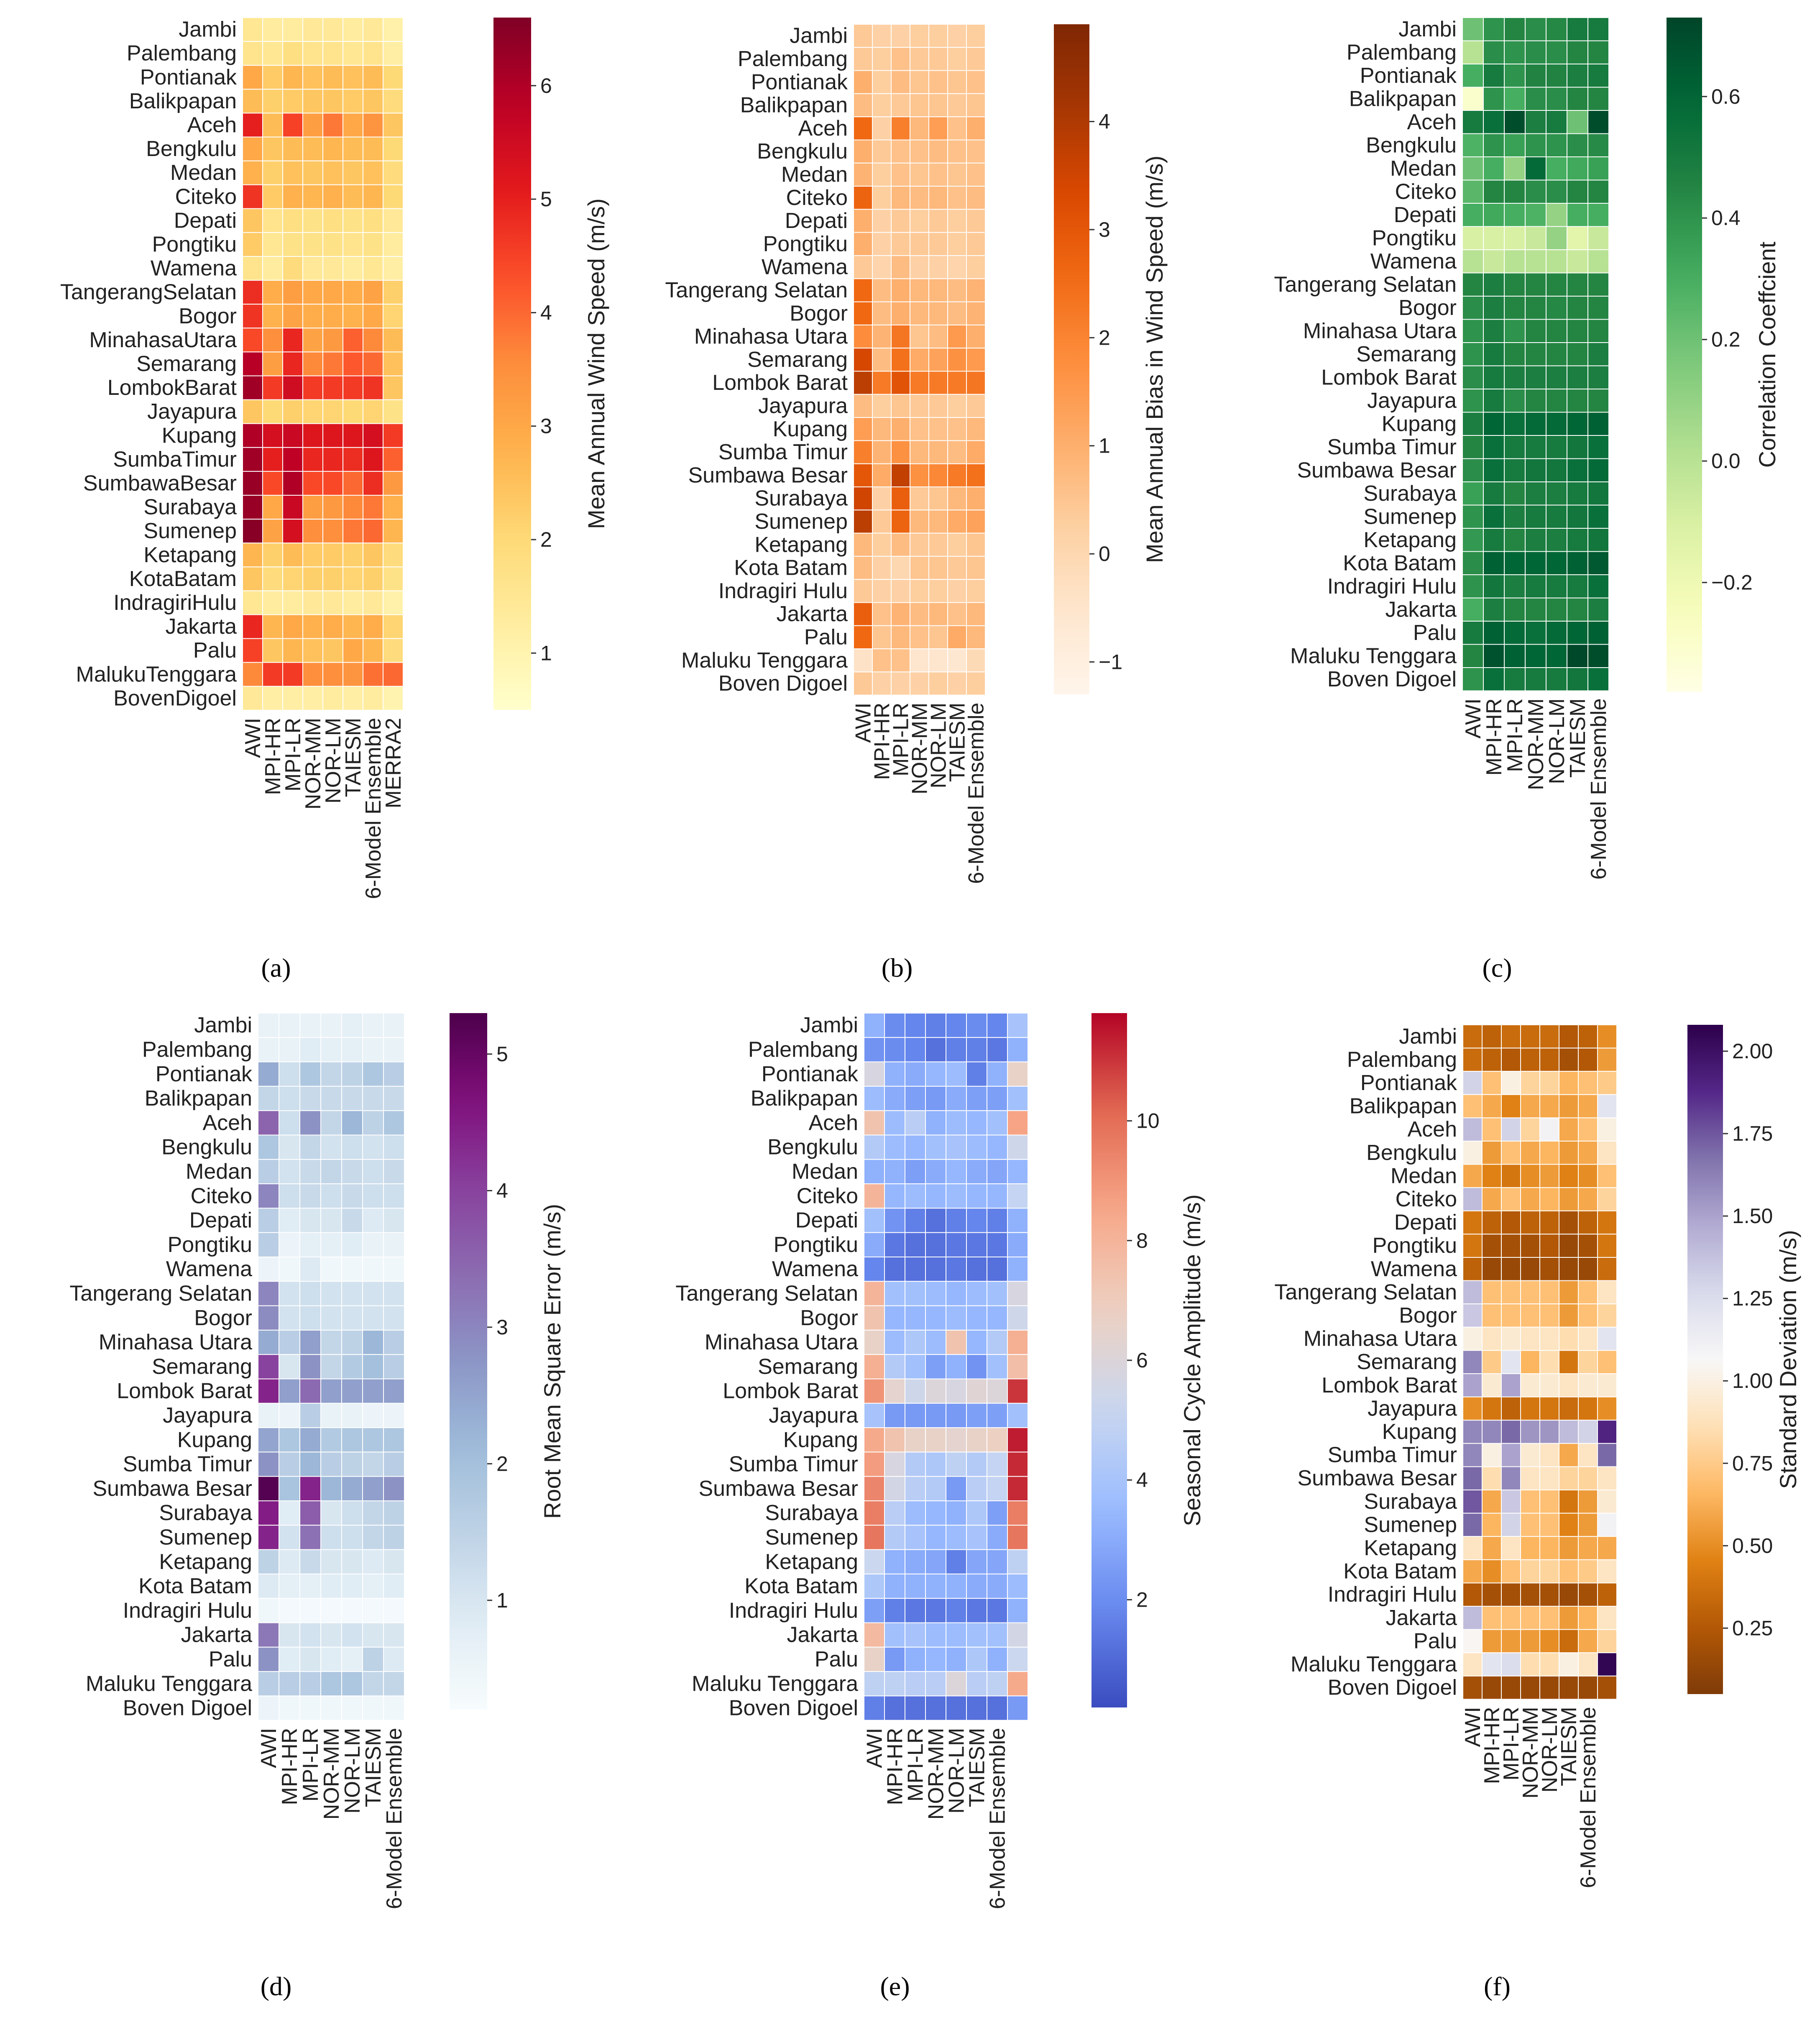 This screenshot has width=1820, height=2017. I want to click on row-label: Semarang, so click(797, 360).